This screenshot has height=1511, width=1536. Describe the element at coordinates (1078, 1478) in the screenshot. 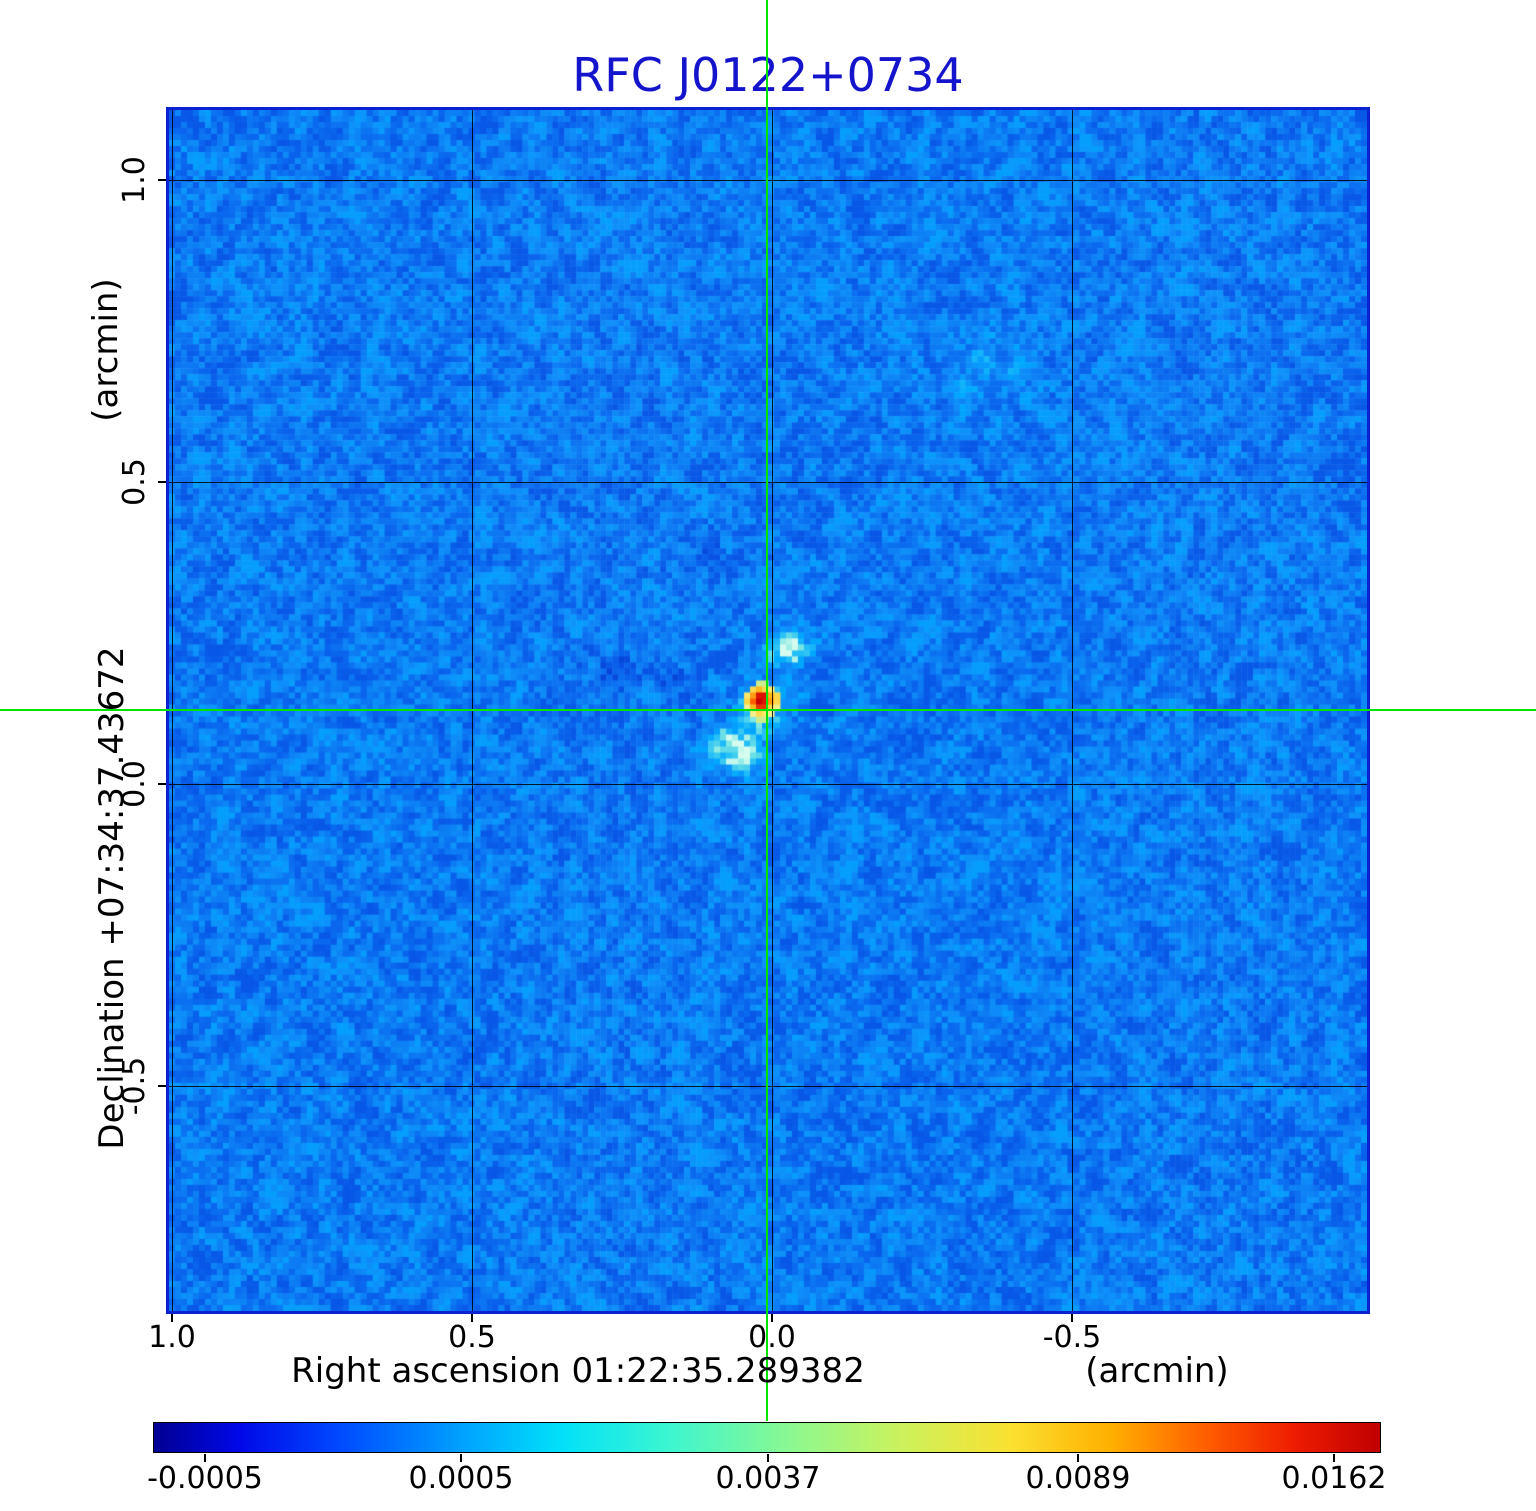

I see `colorbar-tick-label: 0.0089` at that location.